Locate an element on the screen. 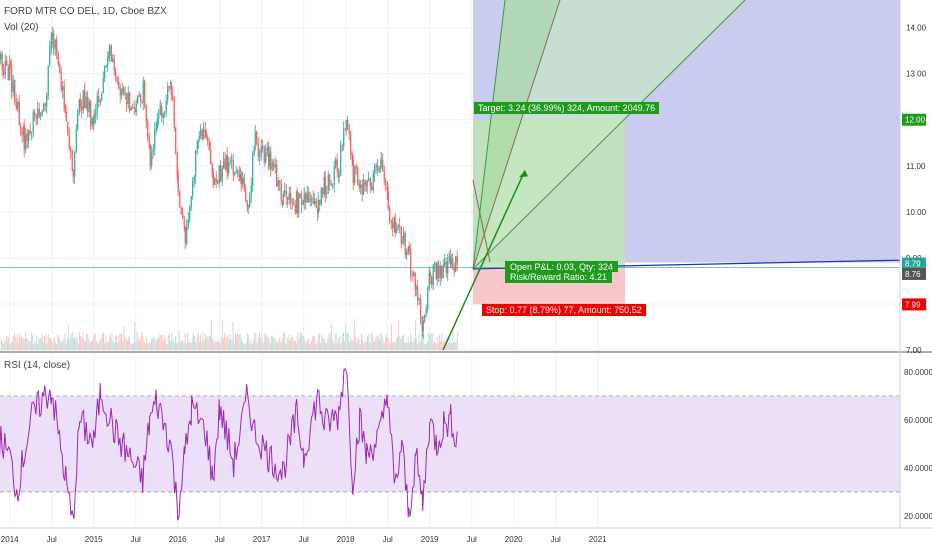 The image size is (932, 555). price-axis-tag is located at coordinates (914, 263).